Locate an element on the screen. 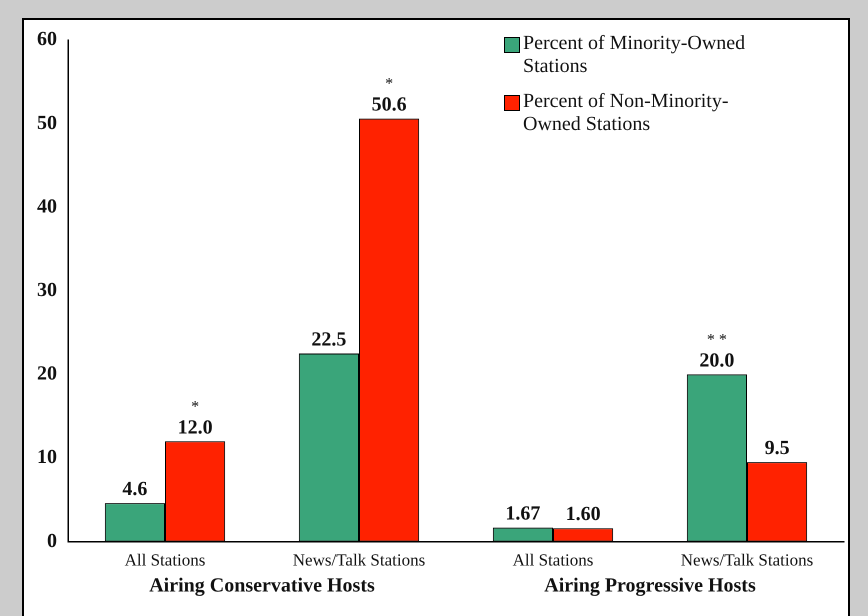 The height and width of the screenshot is (616, 868). annotation: * * is located at coordinates (716, 339).